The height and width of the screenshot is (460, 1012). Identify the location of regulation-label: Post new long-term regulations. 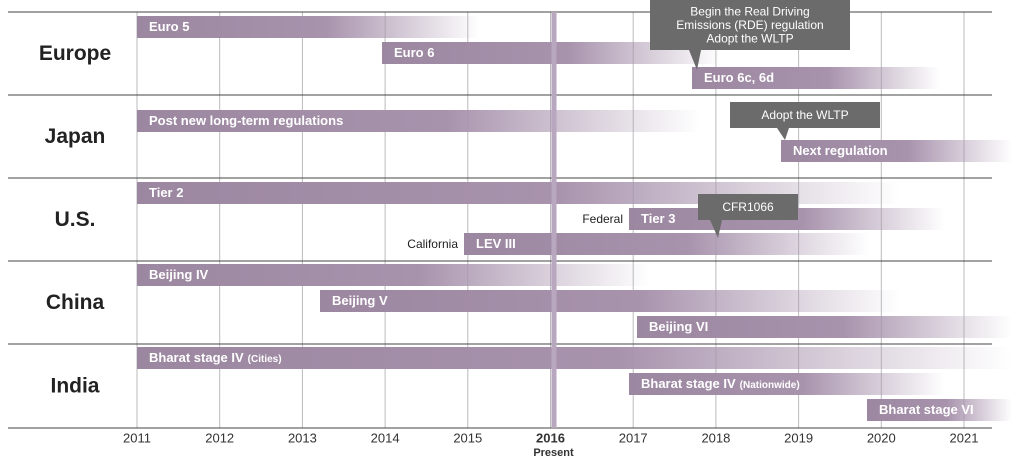
(246, 120).